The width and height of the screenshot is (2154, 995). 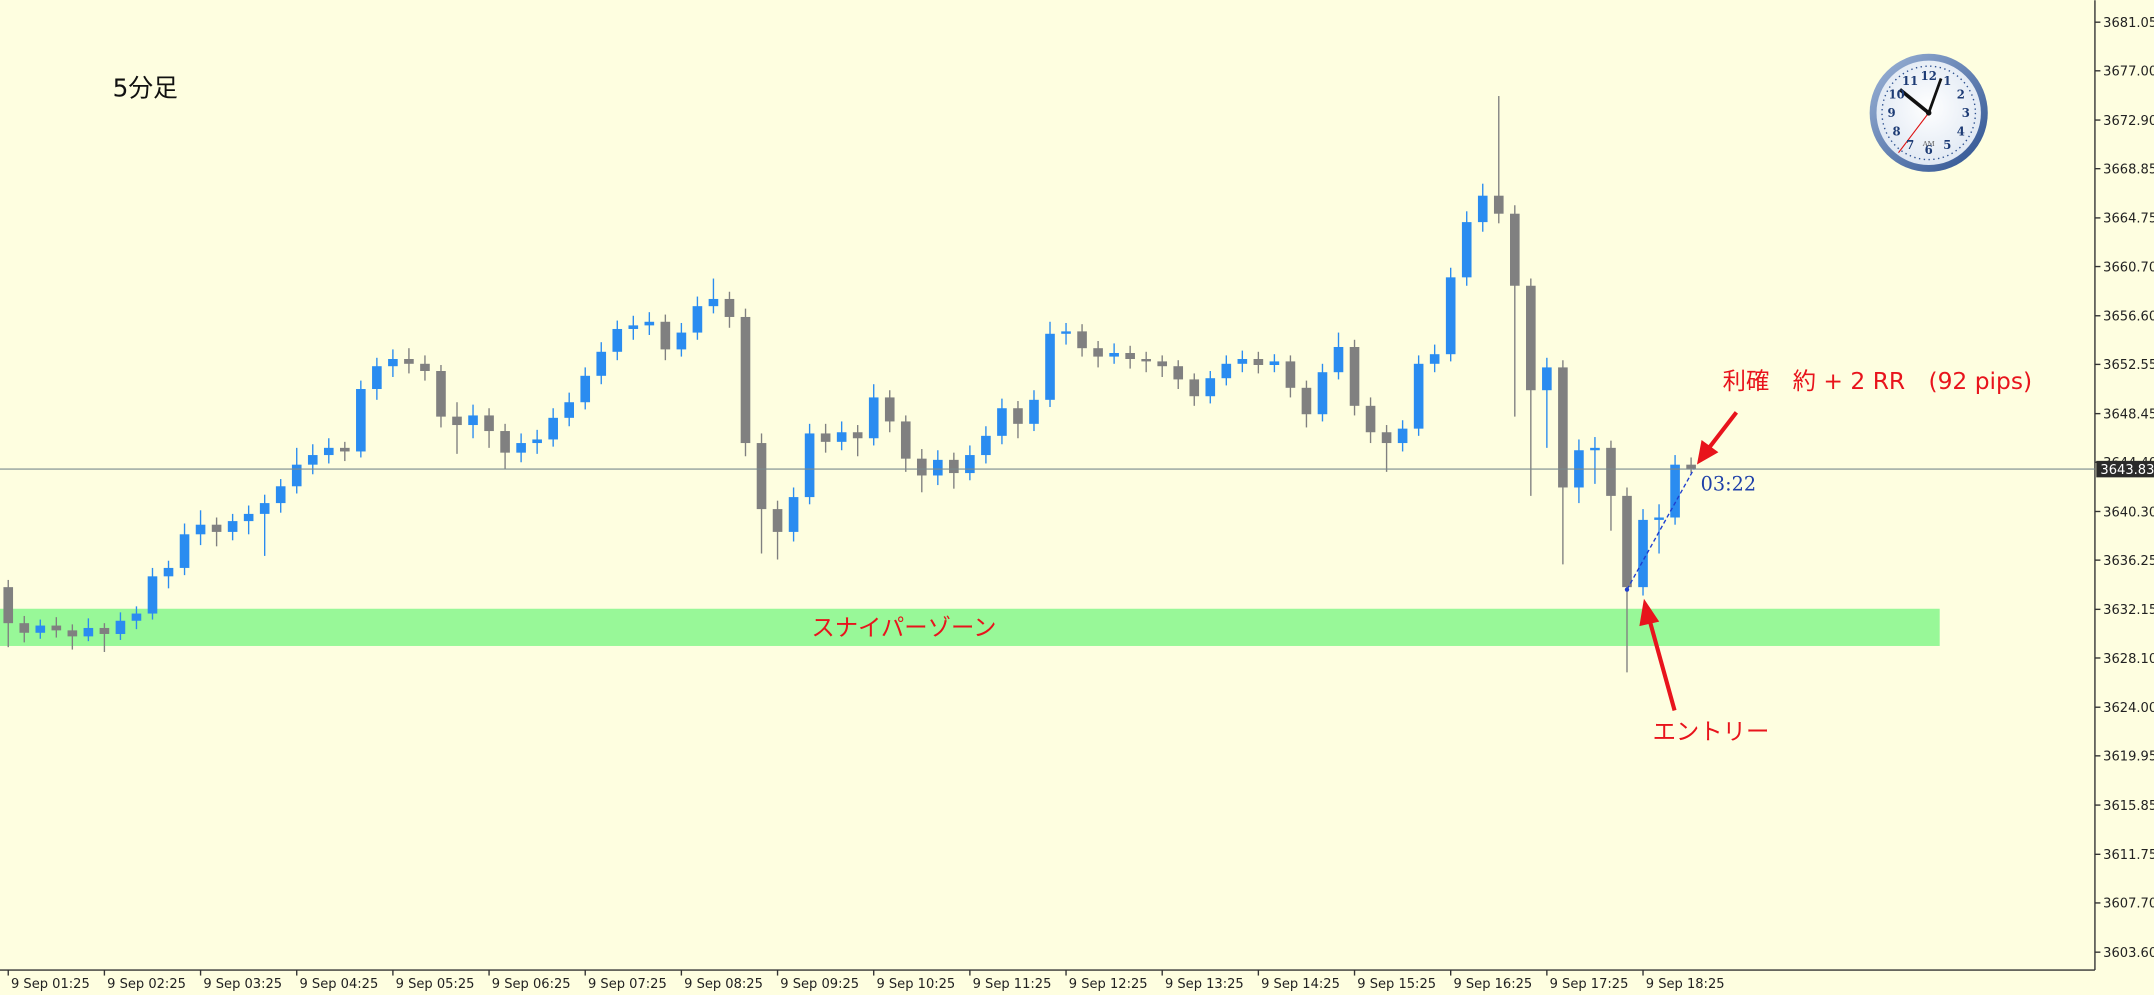 I want to click on entry-arrow-head, so click(x=1649, y=612).